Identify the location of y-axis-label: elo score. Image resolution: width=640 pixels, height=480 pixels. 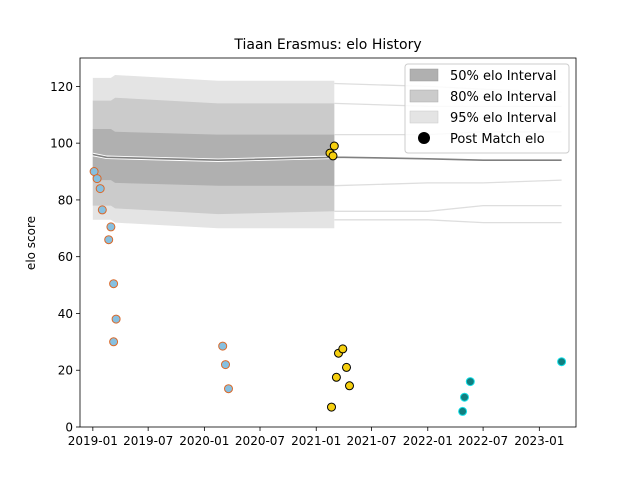
(31, 243).